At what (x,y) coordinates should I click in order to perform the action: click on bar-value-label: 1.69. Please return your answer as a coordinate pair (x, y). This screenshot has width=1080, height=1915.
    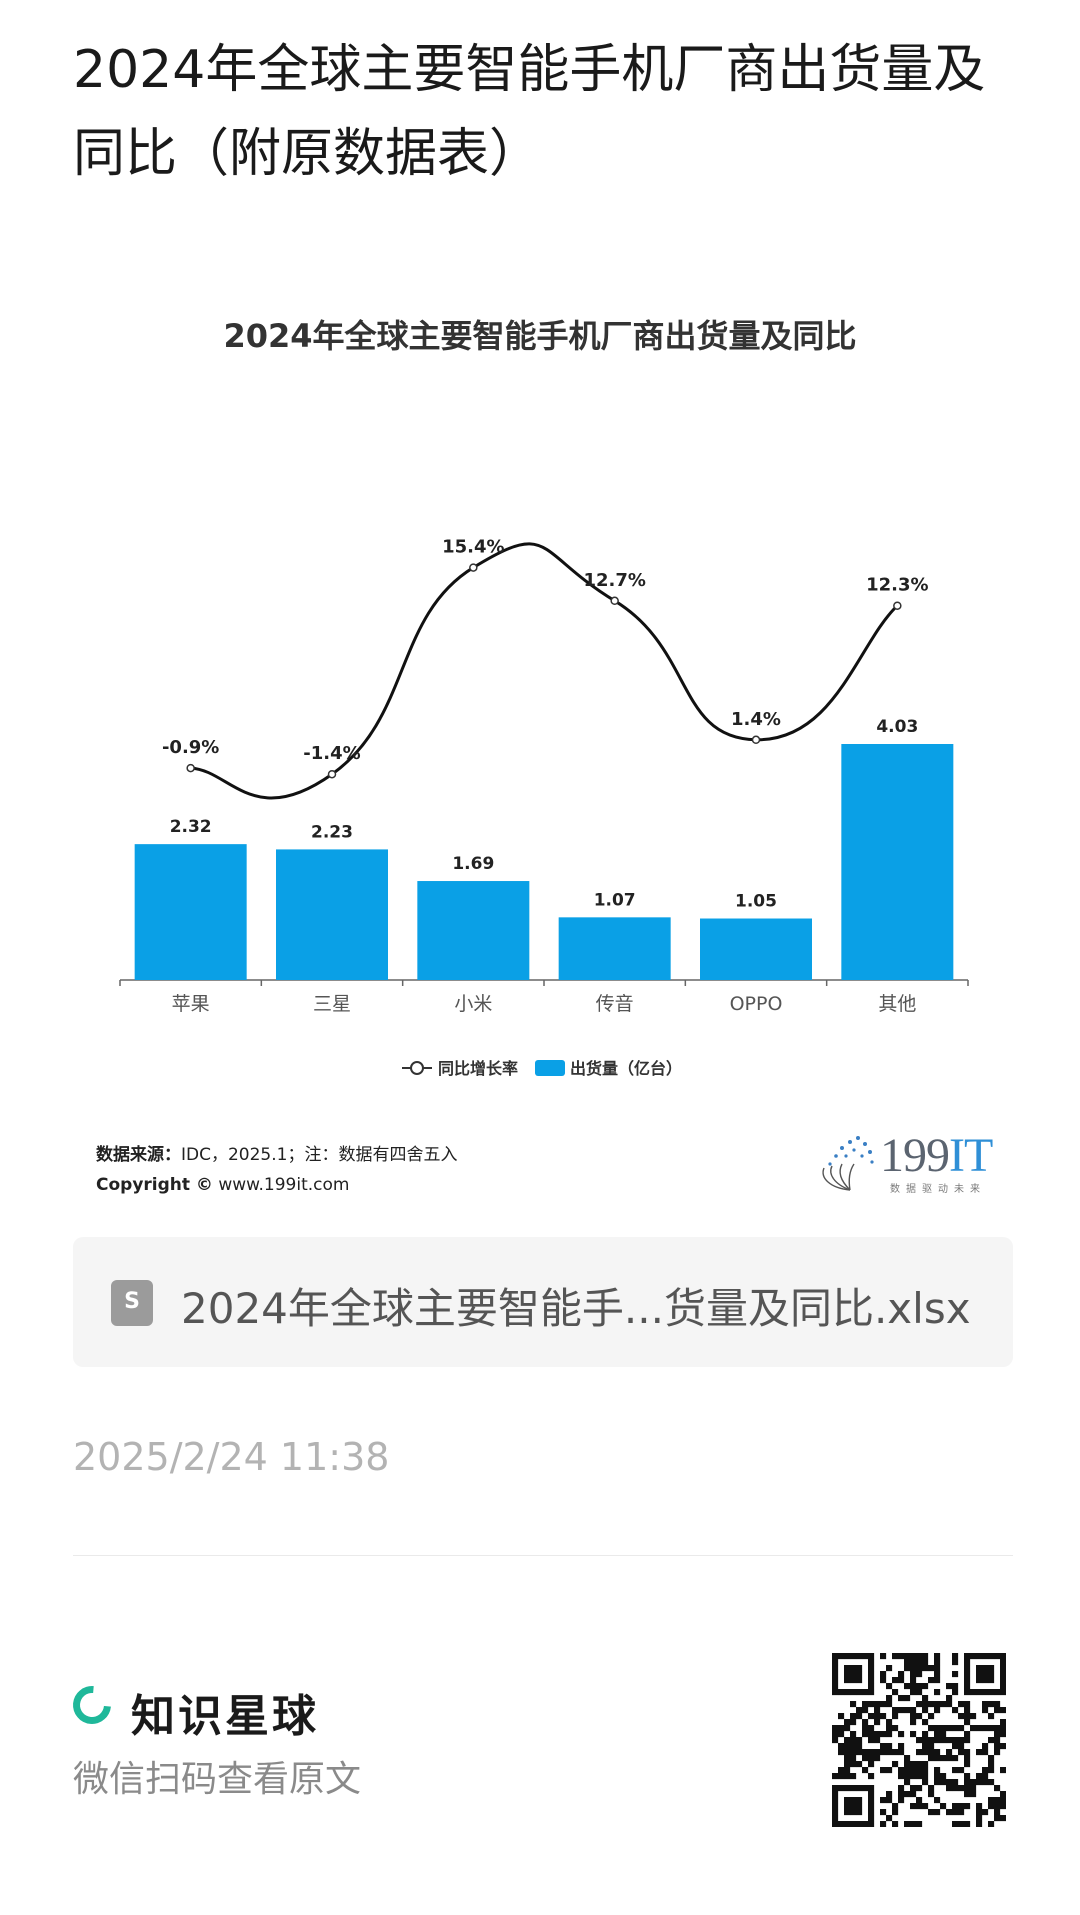
    Looking at the image, I should click on (473, 864).